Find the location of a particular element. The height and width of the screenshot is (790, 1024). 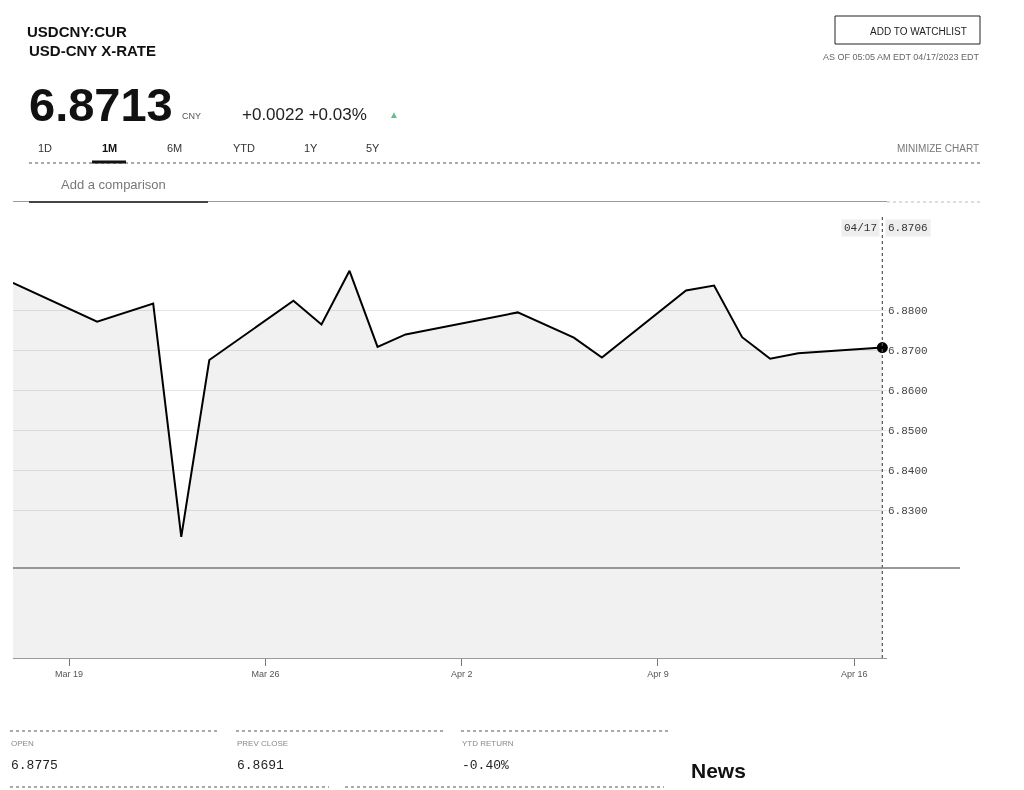

text: CNY is located at coordinates (192, 116).